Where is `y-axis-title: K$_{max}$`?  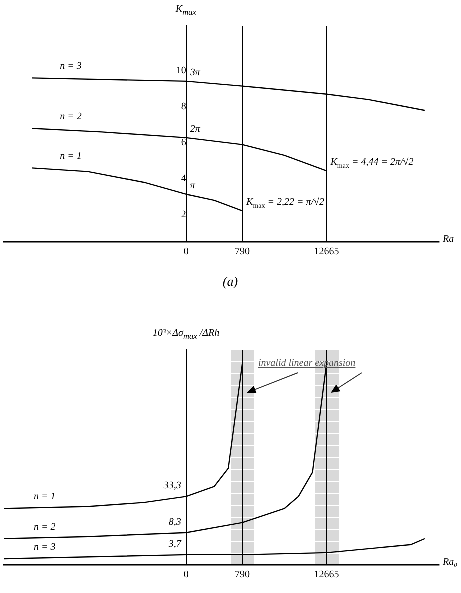 y-axis-title: K$_{max}$ is located at coordinates (186, 10).